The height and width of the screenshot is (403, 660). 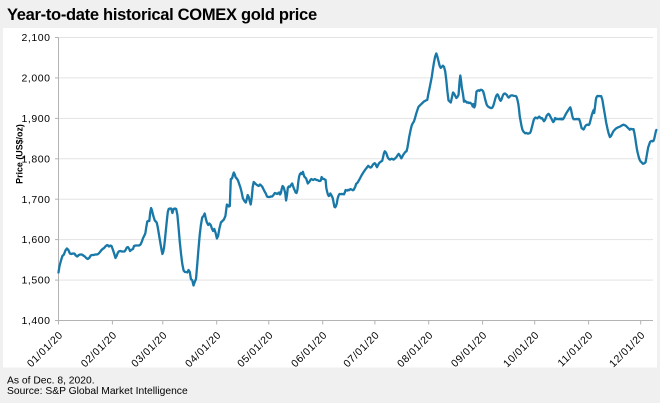 What do you see at coordinates (35, 119) in the screenshot?
I see `svg-text: 1,900` at bounding box center [35, 119].